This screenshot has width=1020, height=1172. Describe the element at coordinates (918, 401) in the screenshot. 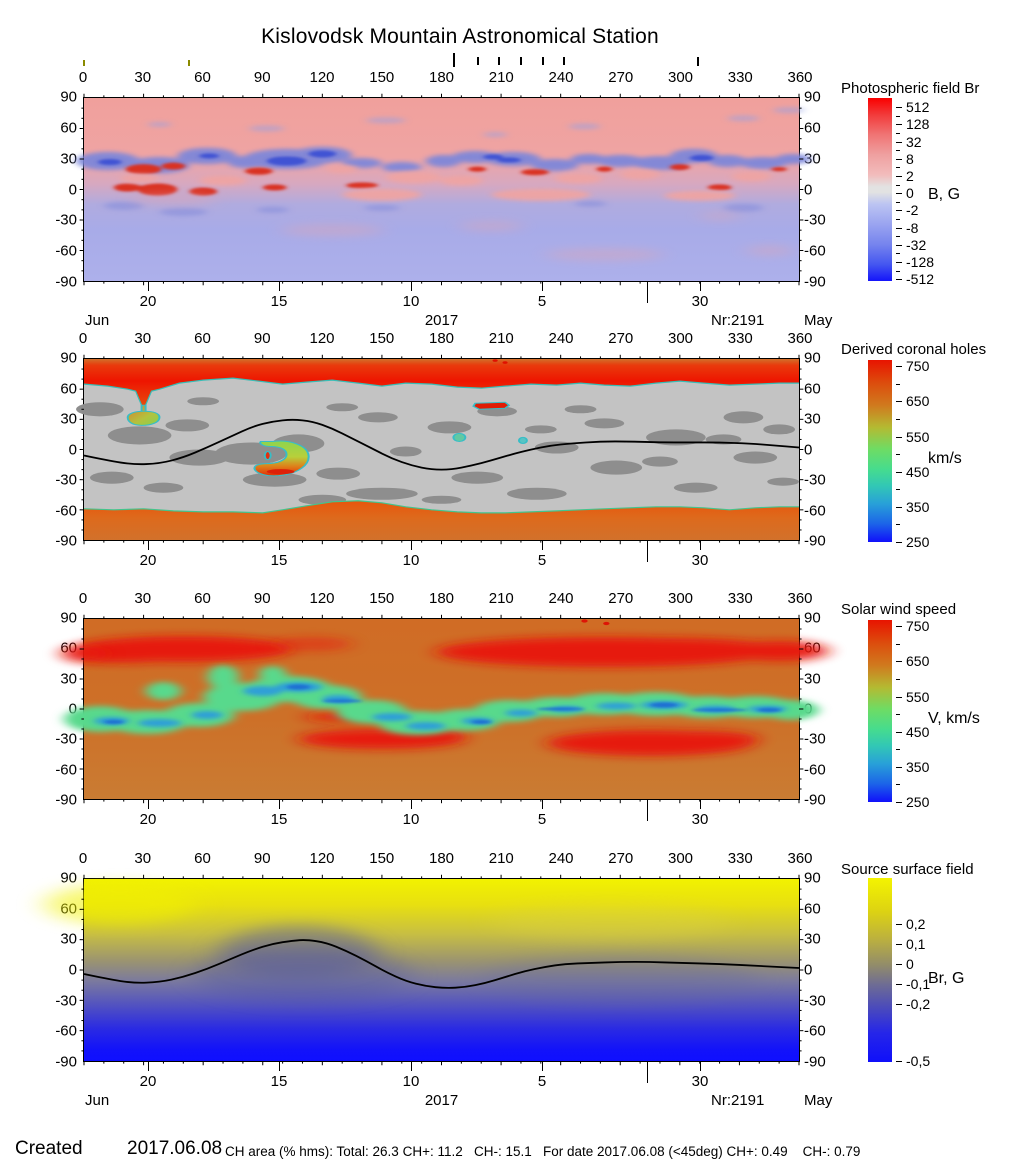

I see `colorbar-tick-label: 650` at that location.